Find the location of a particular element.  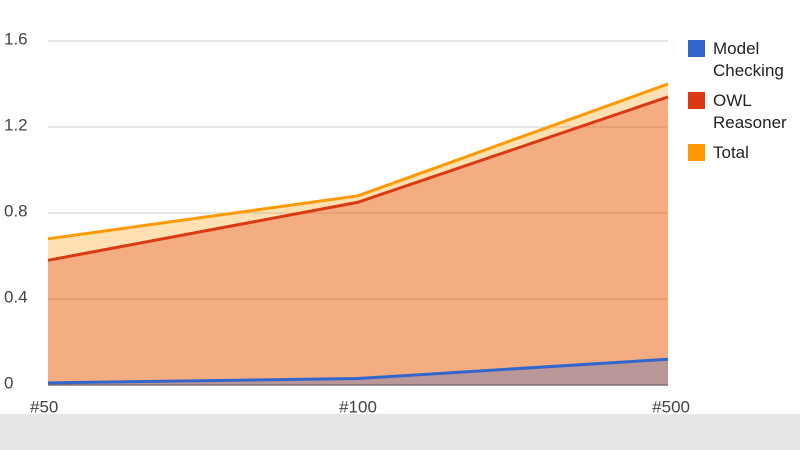

legend-label: OWL Reasoner is located at coordinates (750, 111).